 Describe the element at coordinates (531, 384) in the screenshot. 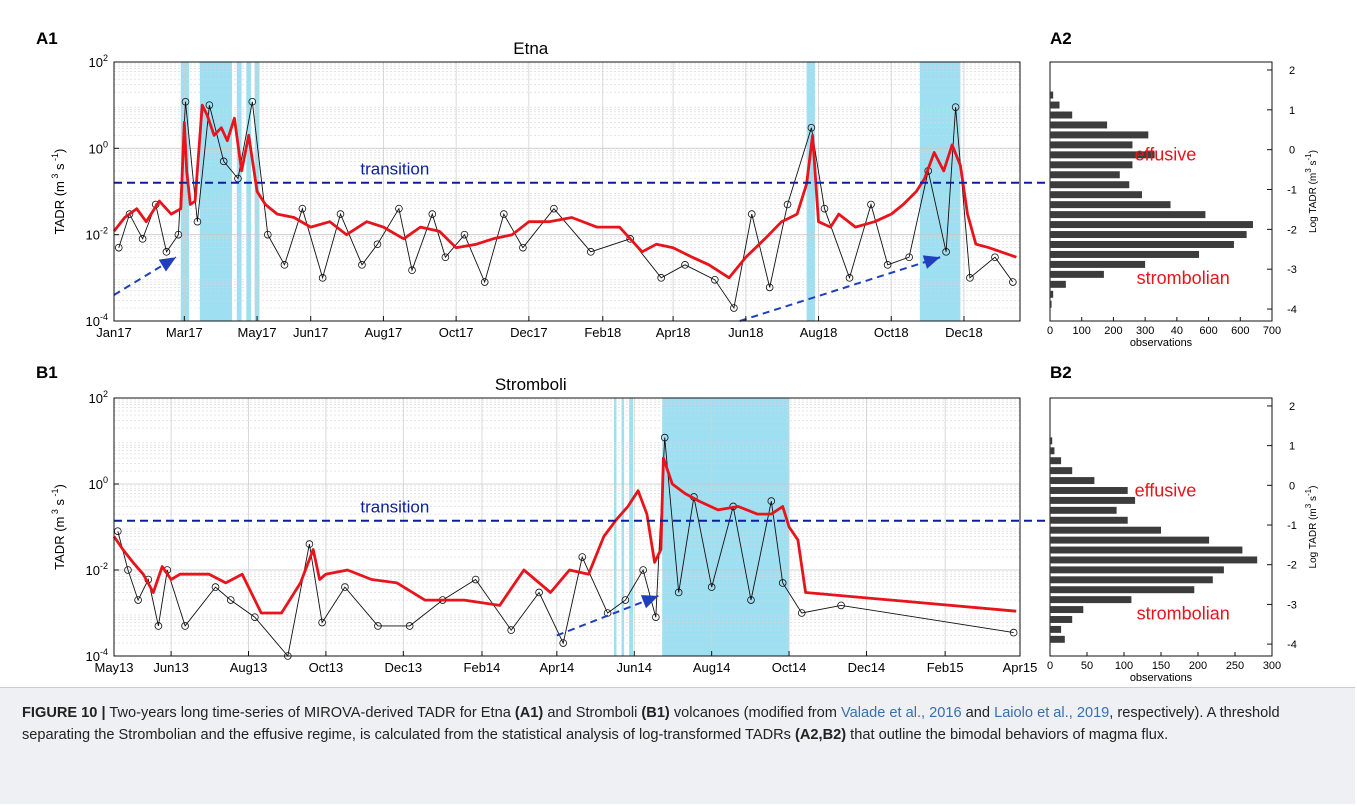

I see `chart-title: Stromboli` at that location.